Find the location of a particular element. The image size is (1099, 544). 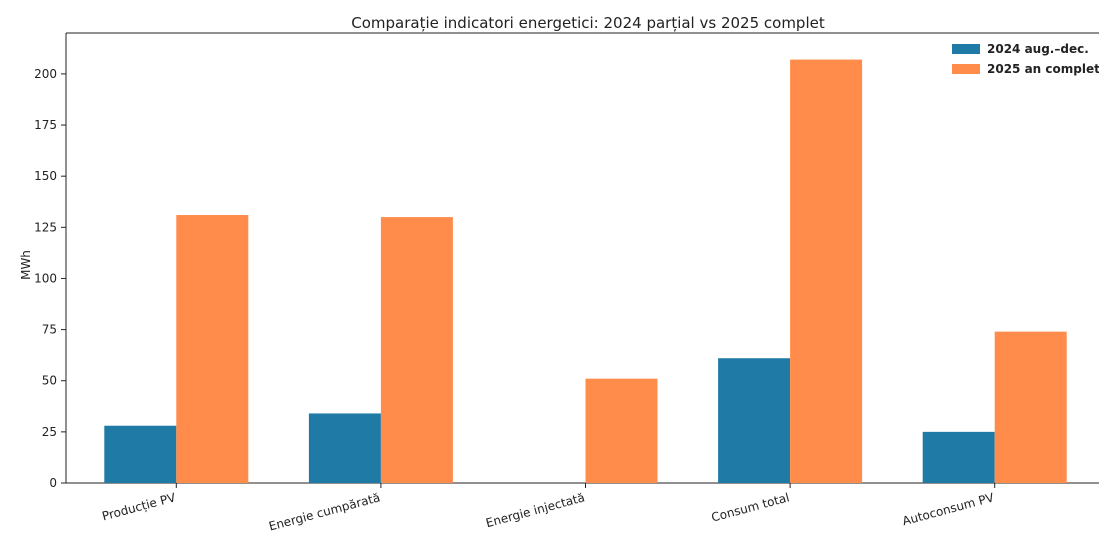

category-label: Producție PV is located at coordinates (138, 506).